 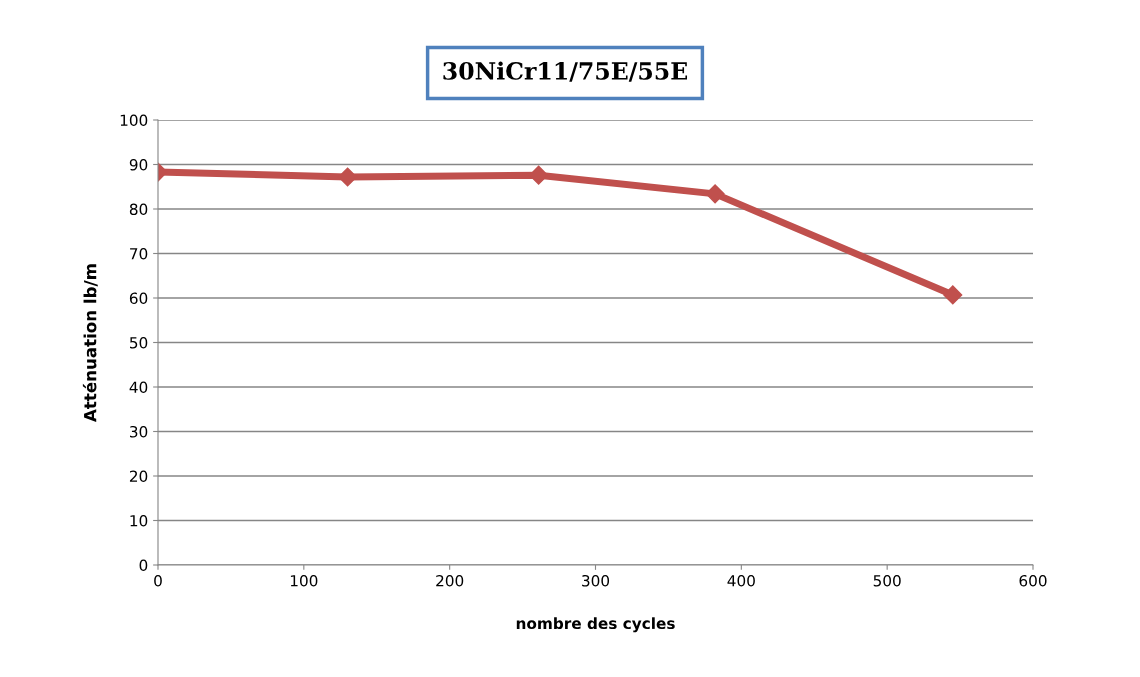 What do you see at coordinates (143, 565) in the screenshot?
I see `y-tick-label: 0` at bounding box center [143, 565].